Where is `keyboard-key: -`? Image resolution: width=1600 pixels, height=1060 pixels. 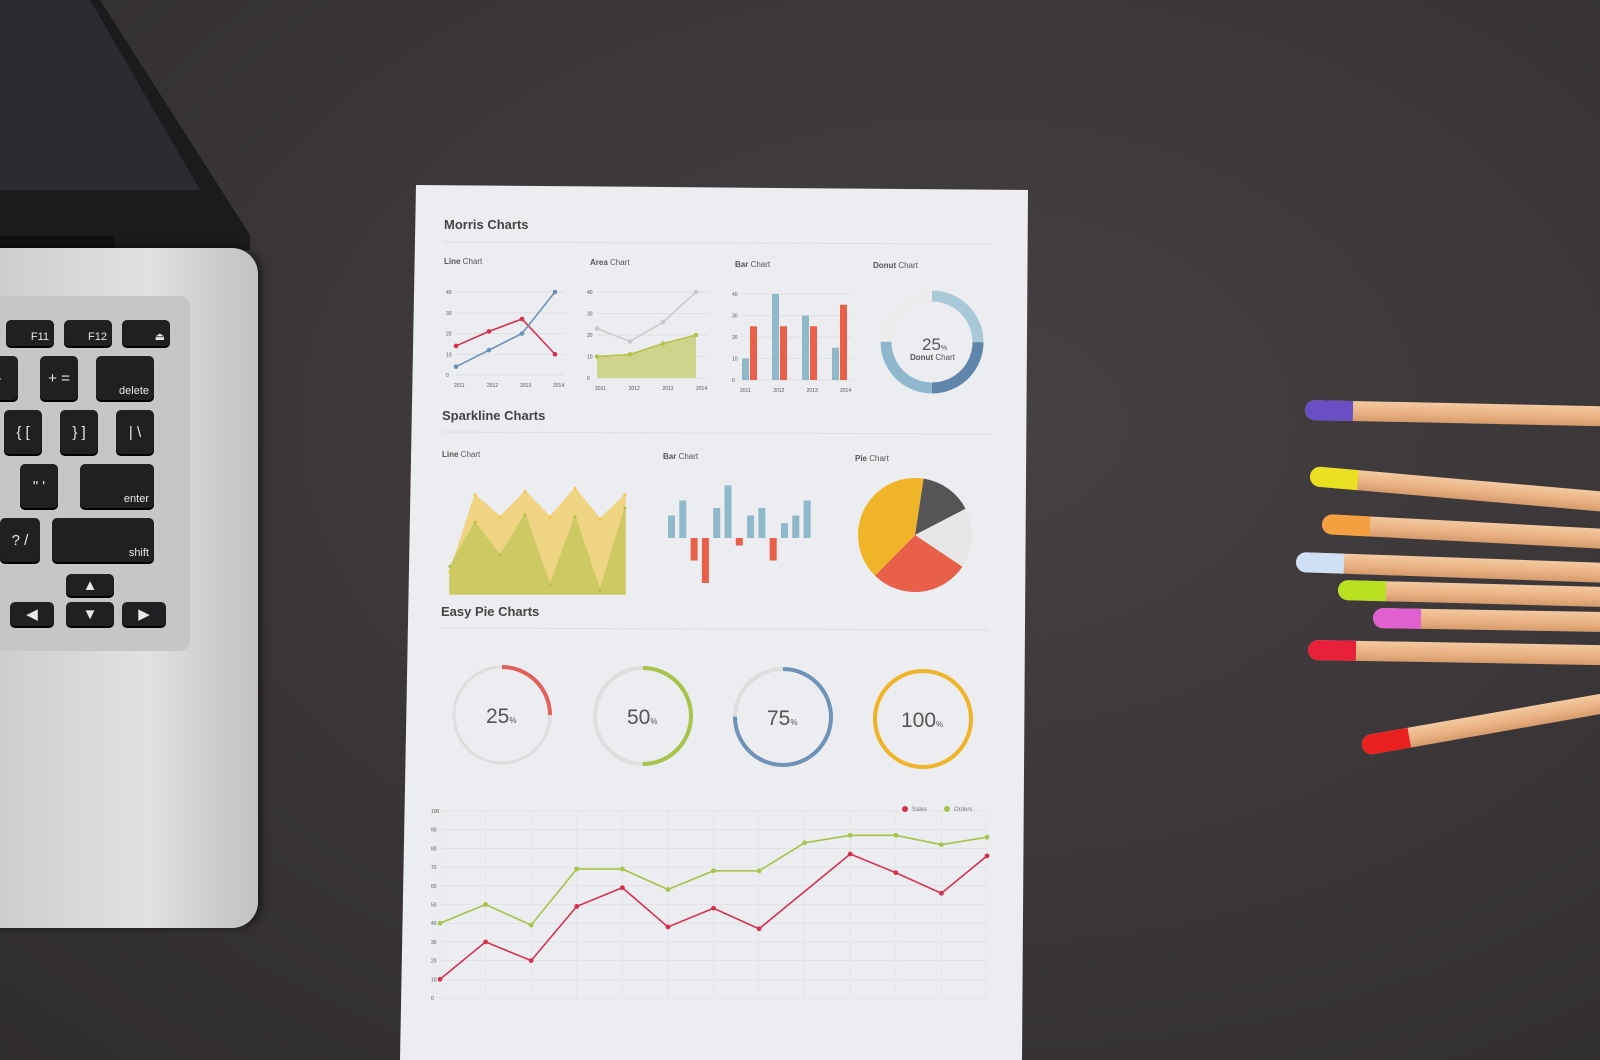 keyboard-key: - is located at coordinates (9, 378).